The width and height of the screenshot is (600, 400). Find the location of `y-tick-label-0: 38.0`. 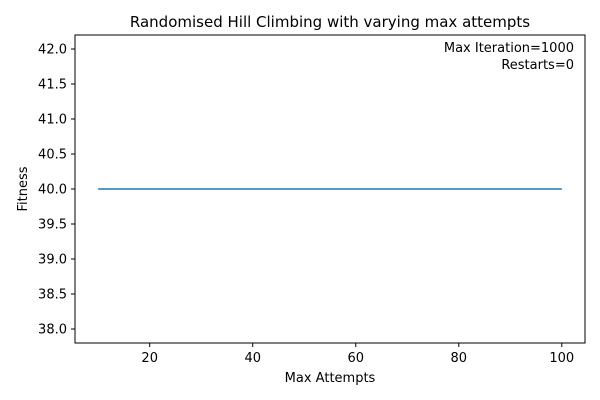

y-tick-label-0: 38.0 is located at coordinates (52, 330).